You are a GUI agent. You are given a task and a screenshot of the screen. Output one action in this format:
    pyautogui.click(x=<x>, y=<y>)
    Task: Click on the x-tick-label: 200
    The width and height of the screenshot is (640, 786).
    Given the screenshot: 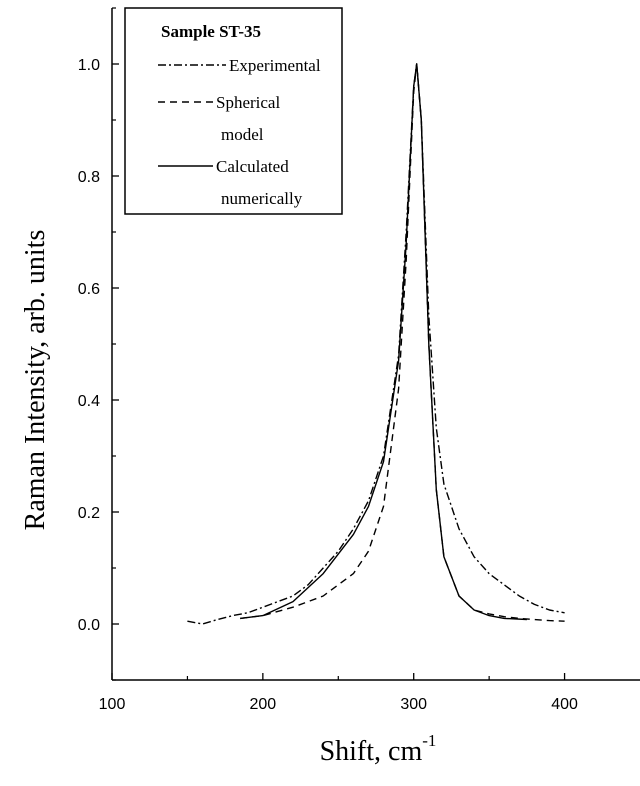 What is the action you would take?
    pyautogui.click(x=263, y=704)
    